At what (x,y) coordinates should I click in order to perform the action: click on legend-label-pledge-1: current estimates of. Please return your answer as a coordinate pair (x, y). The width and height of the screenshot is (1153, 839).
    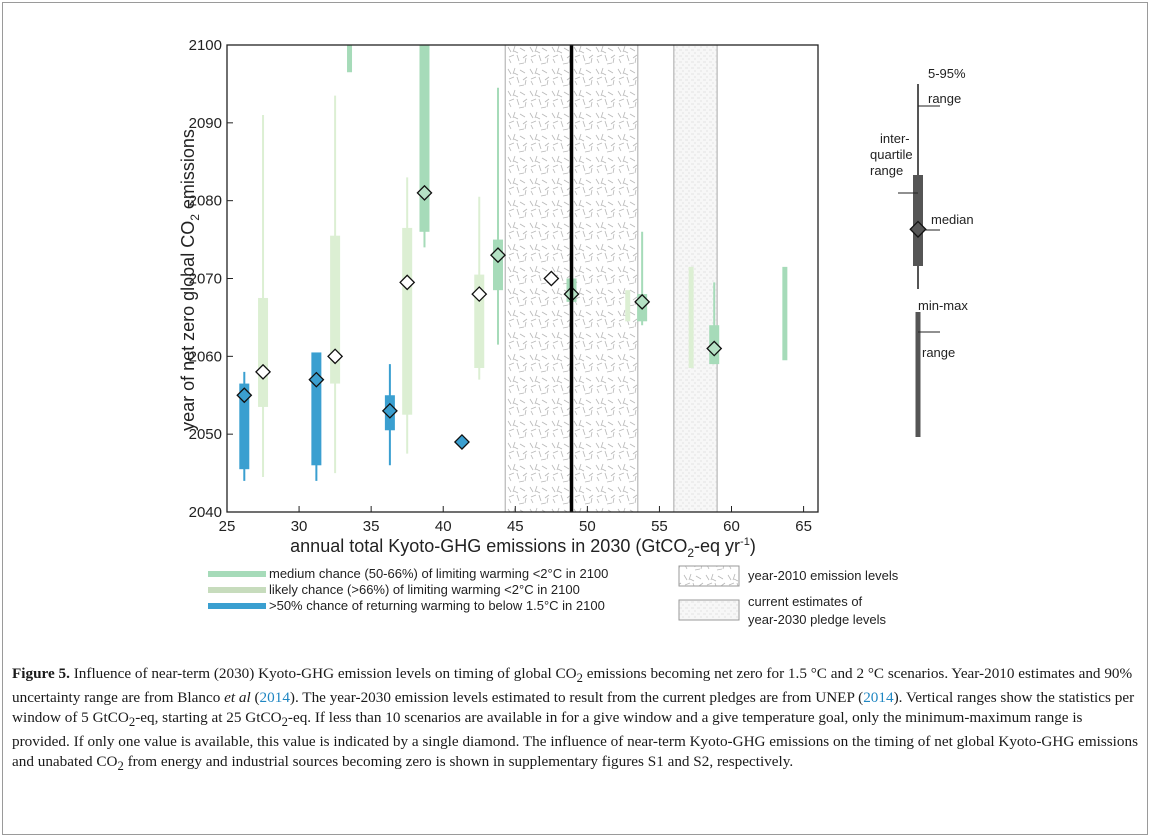
    Looking at the image, I should click on (805, 601).